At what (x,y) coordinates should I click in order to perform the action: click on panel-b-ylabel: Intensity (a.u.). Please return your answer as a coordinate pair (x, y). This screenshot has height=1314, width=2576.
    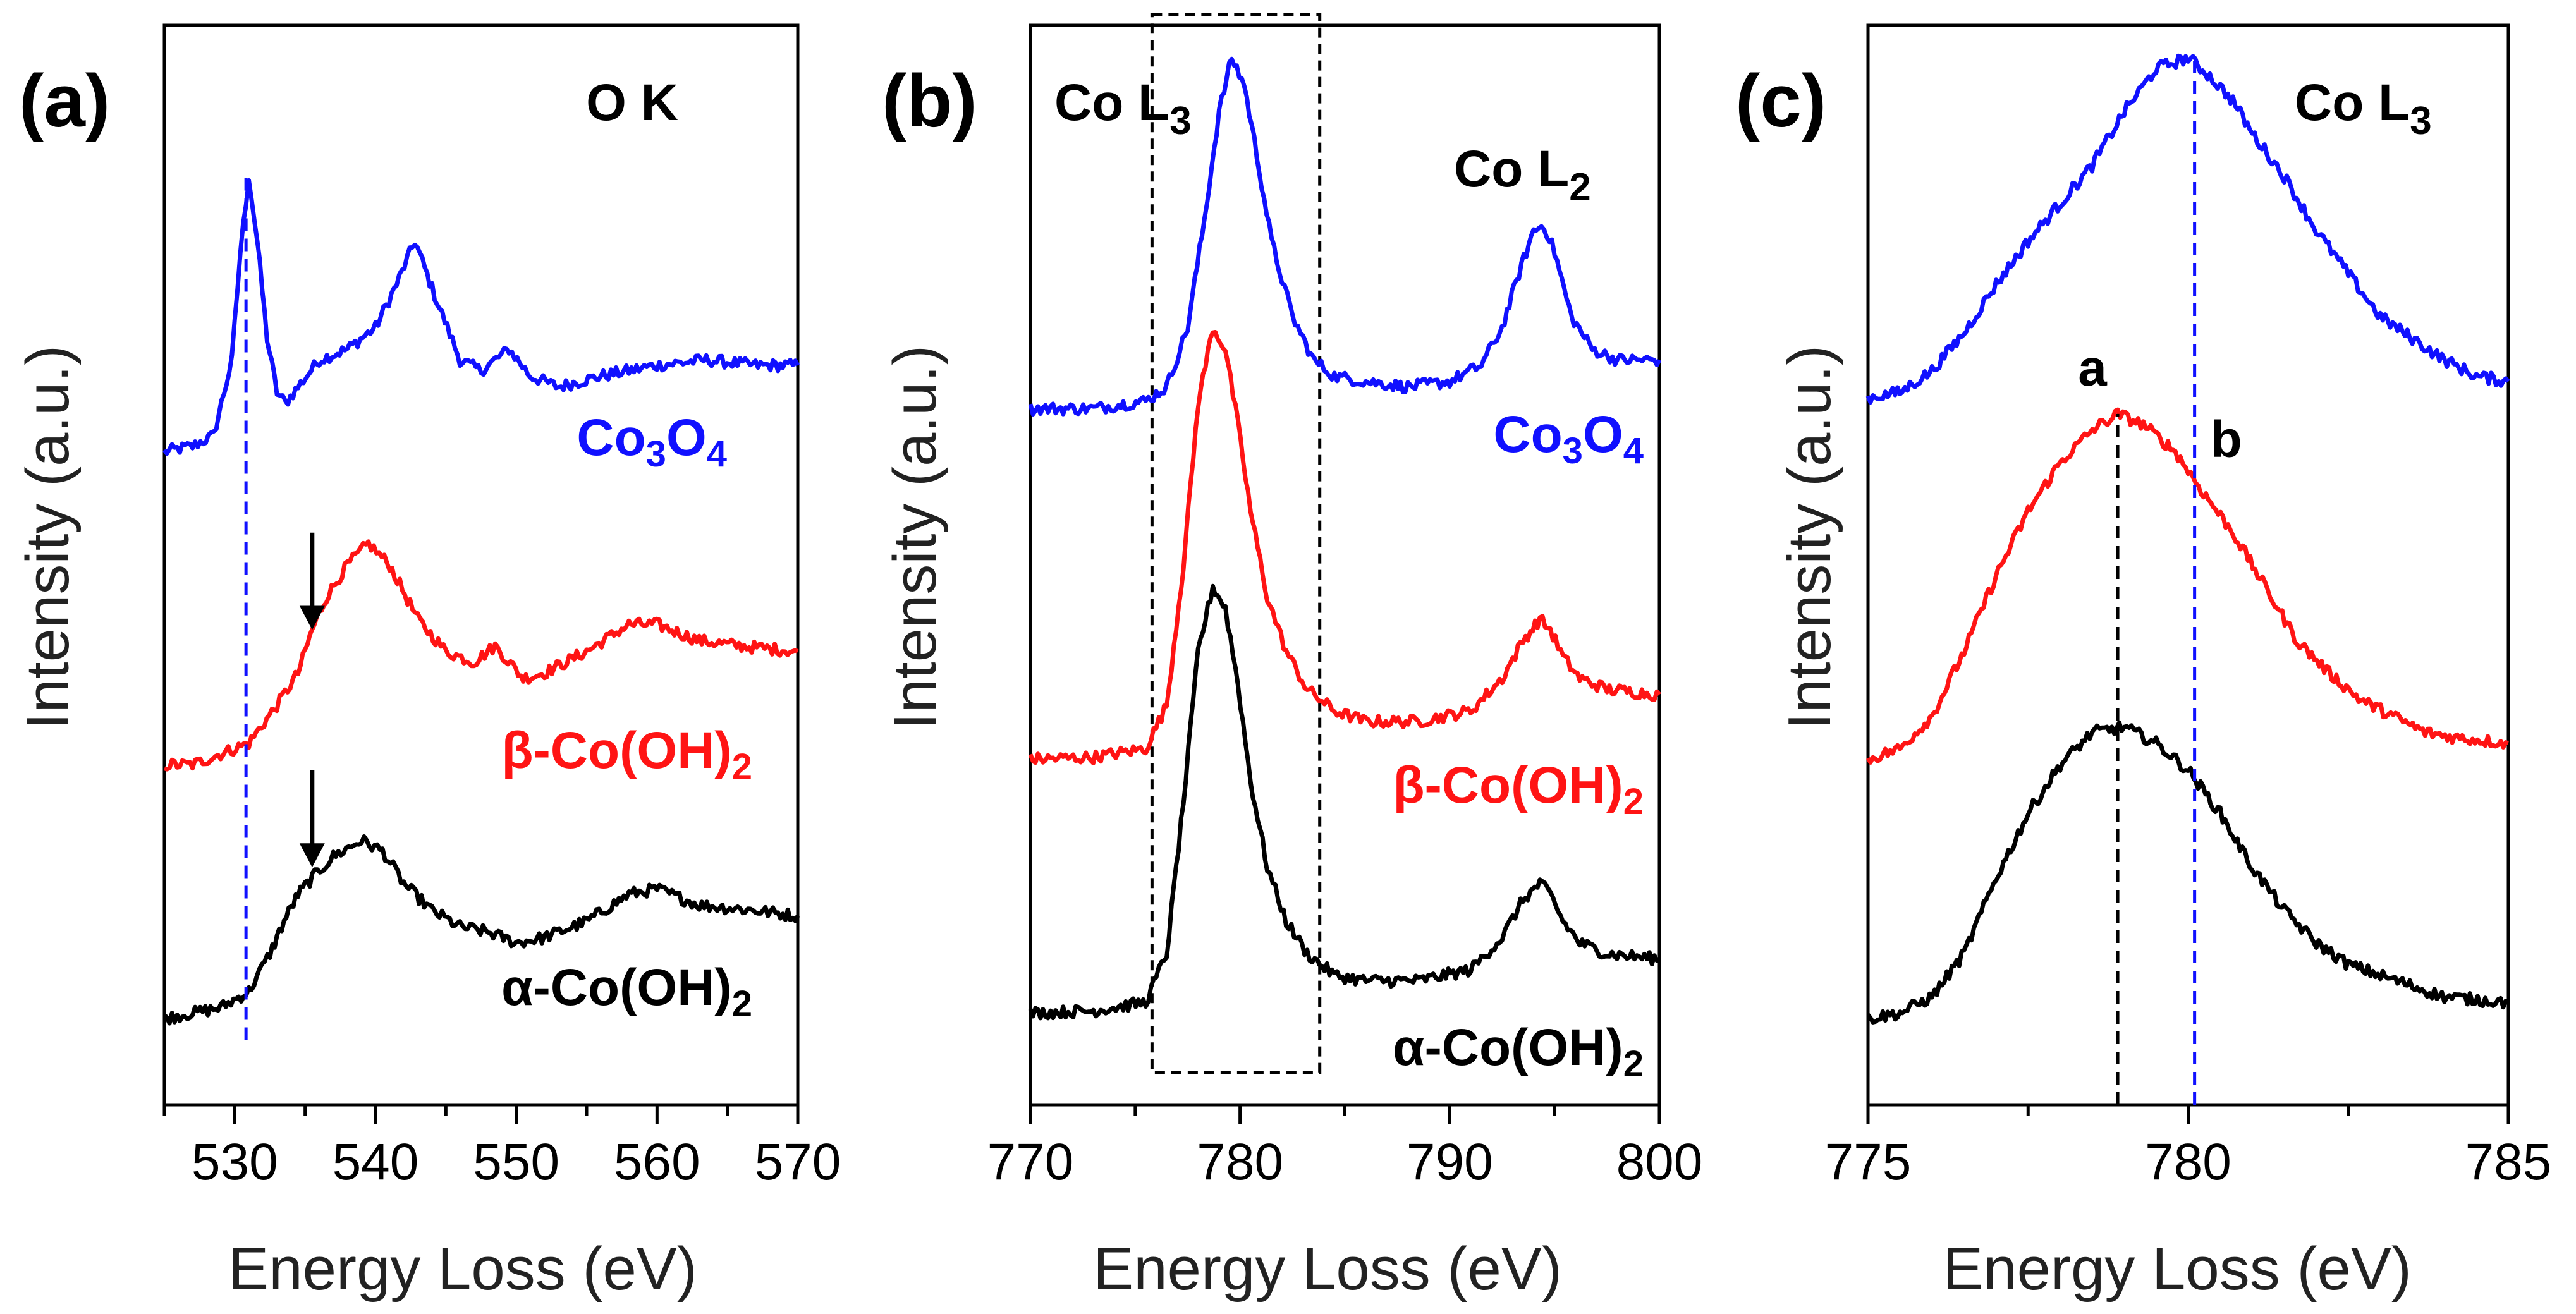
    Looking at the image, I should click on (915, 537).